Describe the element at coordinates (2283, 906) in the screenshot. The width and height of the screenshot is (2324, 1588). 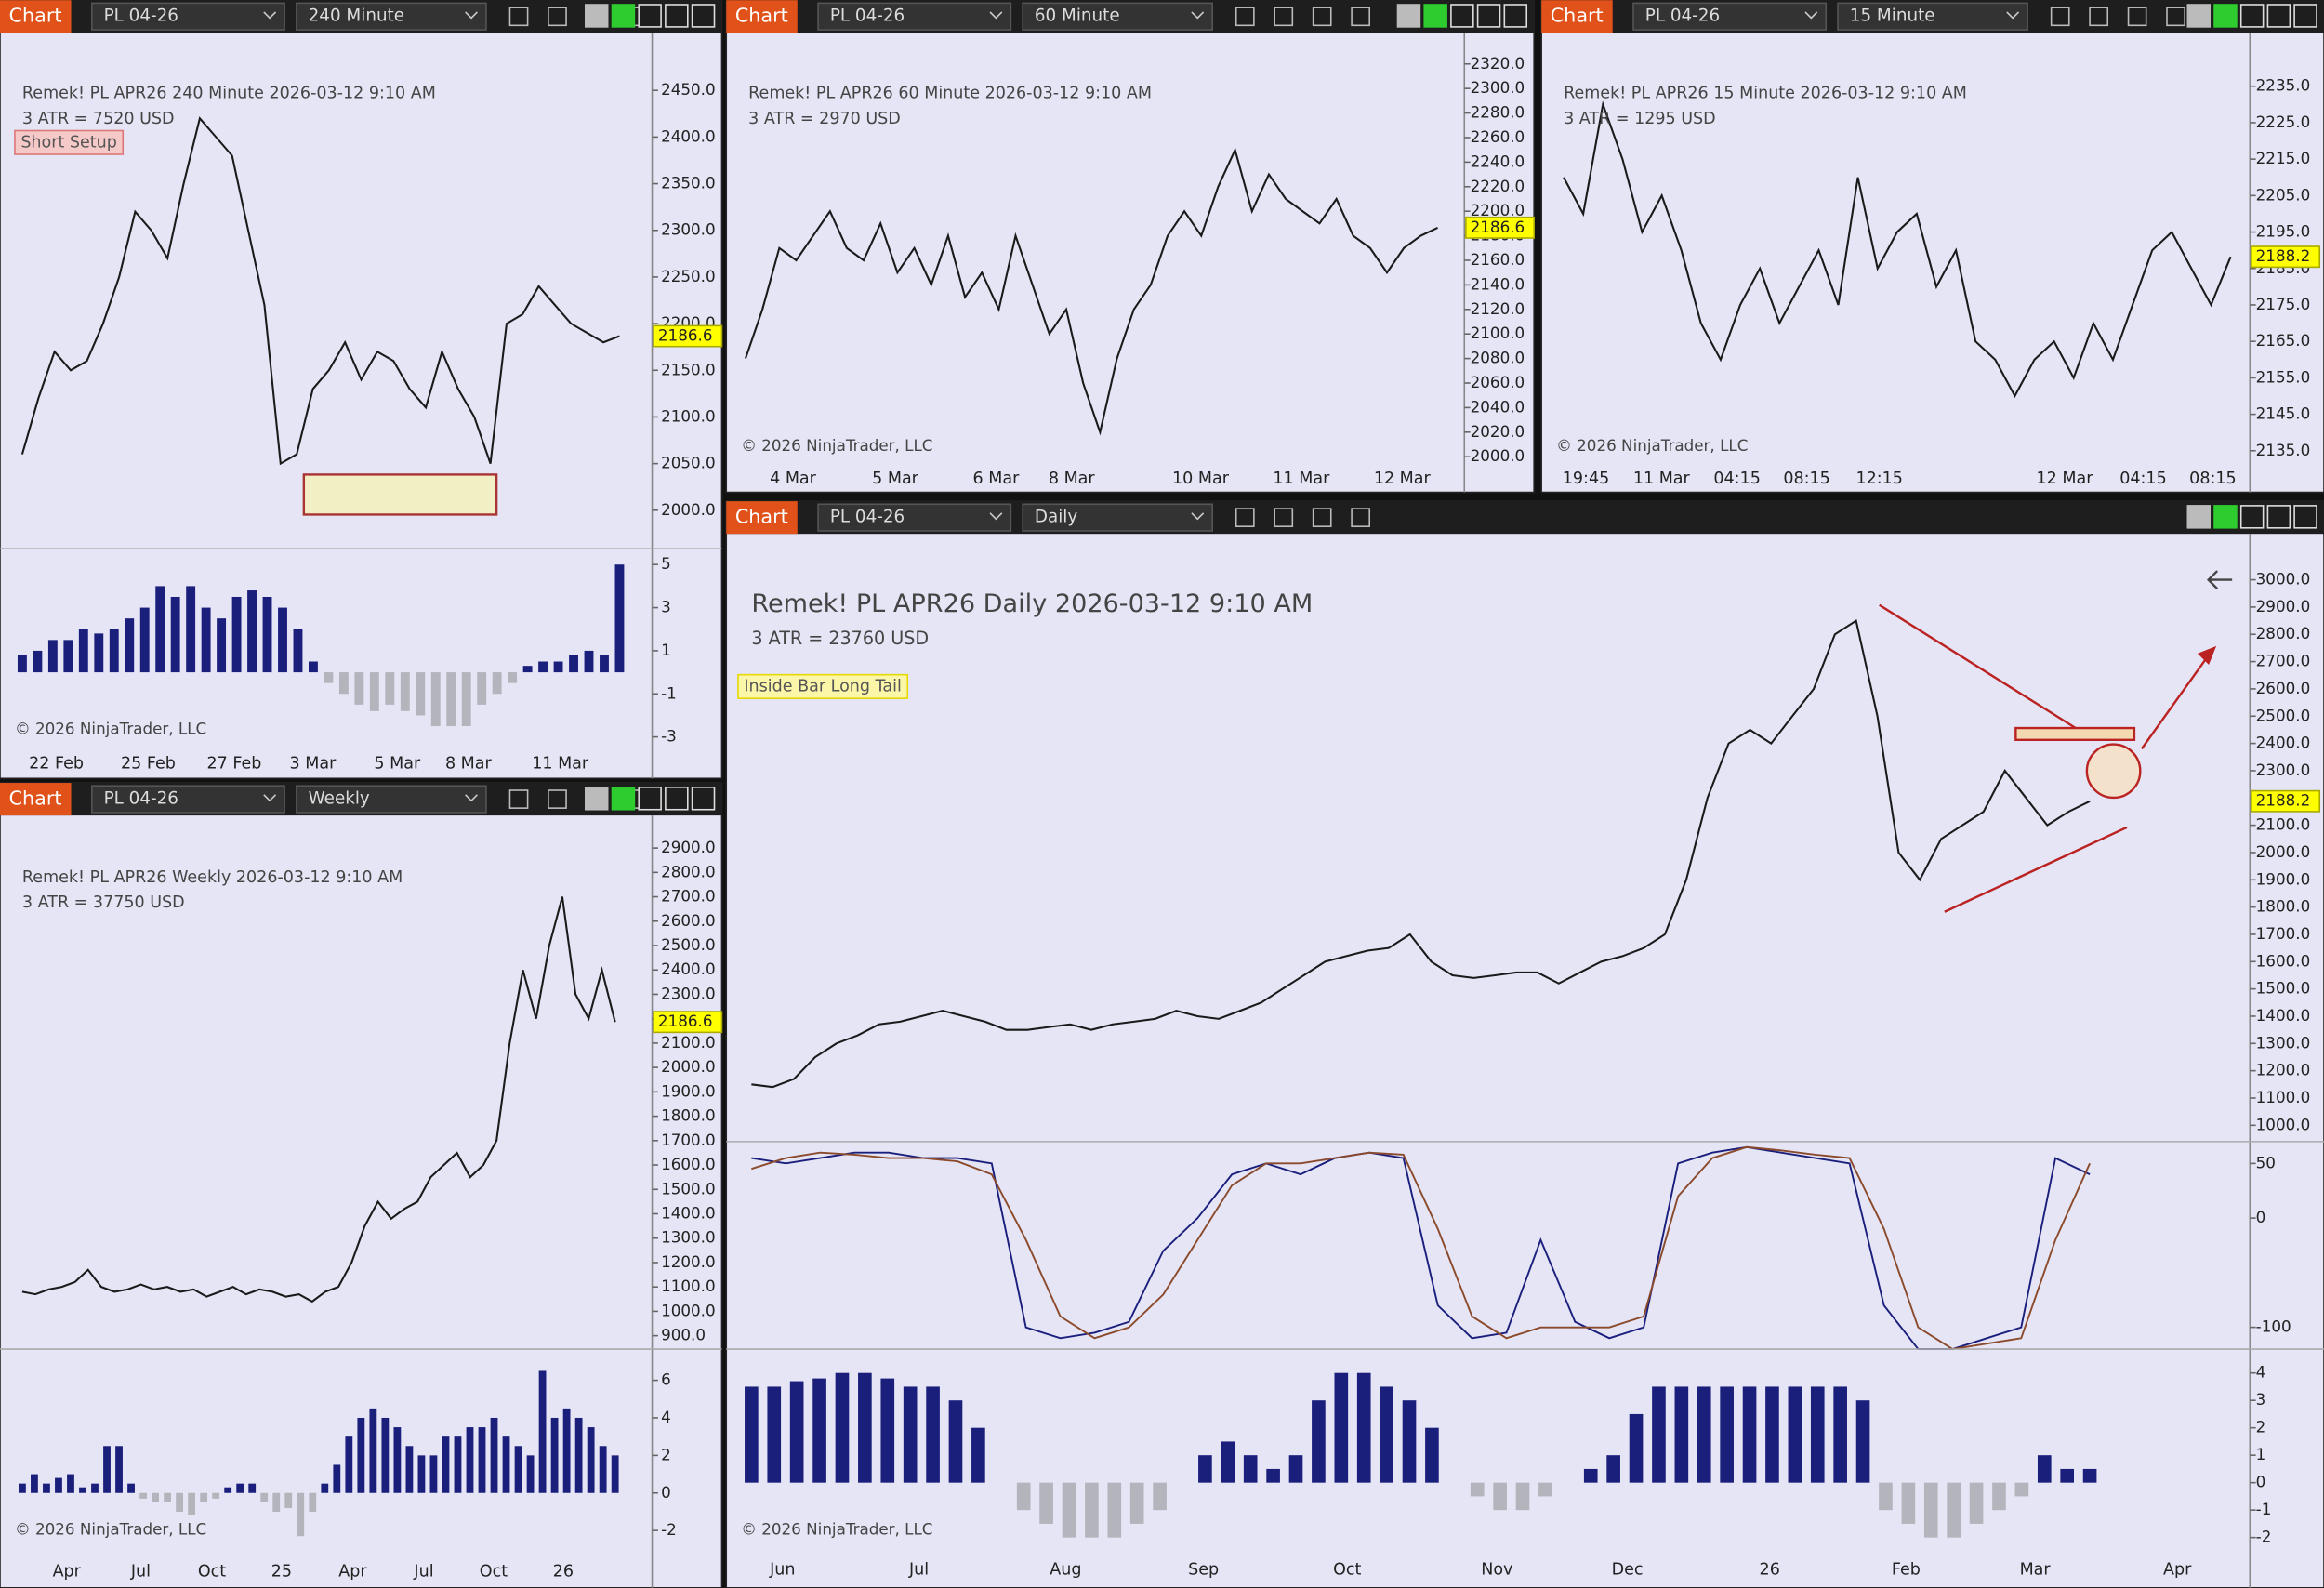
I see `y-tick-label: 1800.0` at that location.